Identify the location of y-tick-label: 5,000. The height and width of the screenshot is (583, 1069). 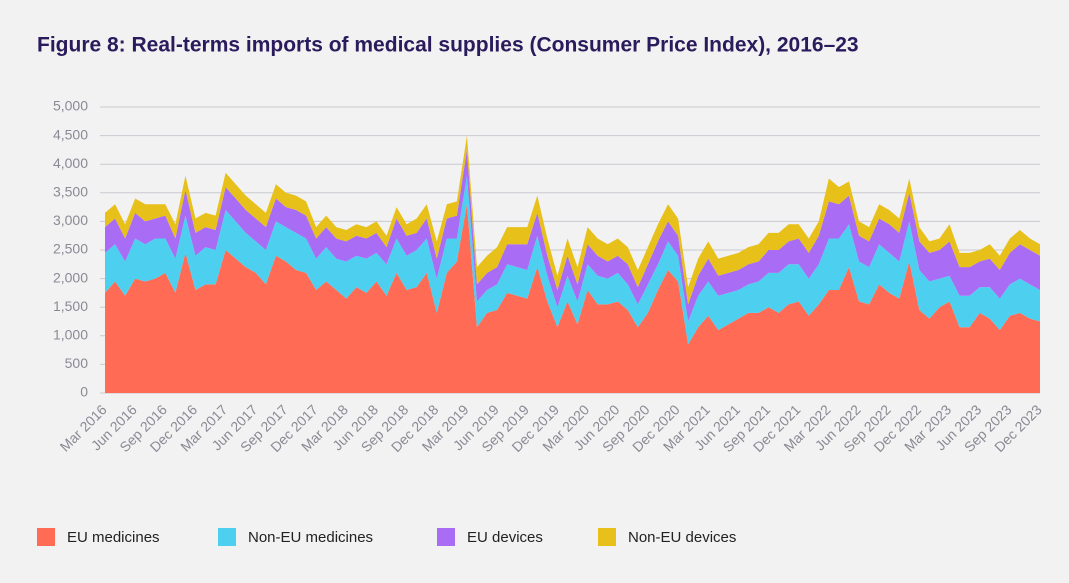
(70, 106).